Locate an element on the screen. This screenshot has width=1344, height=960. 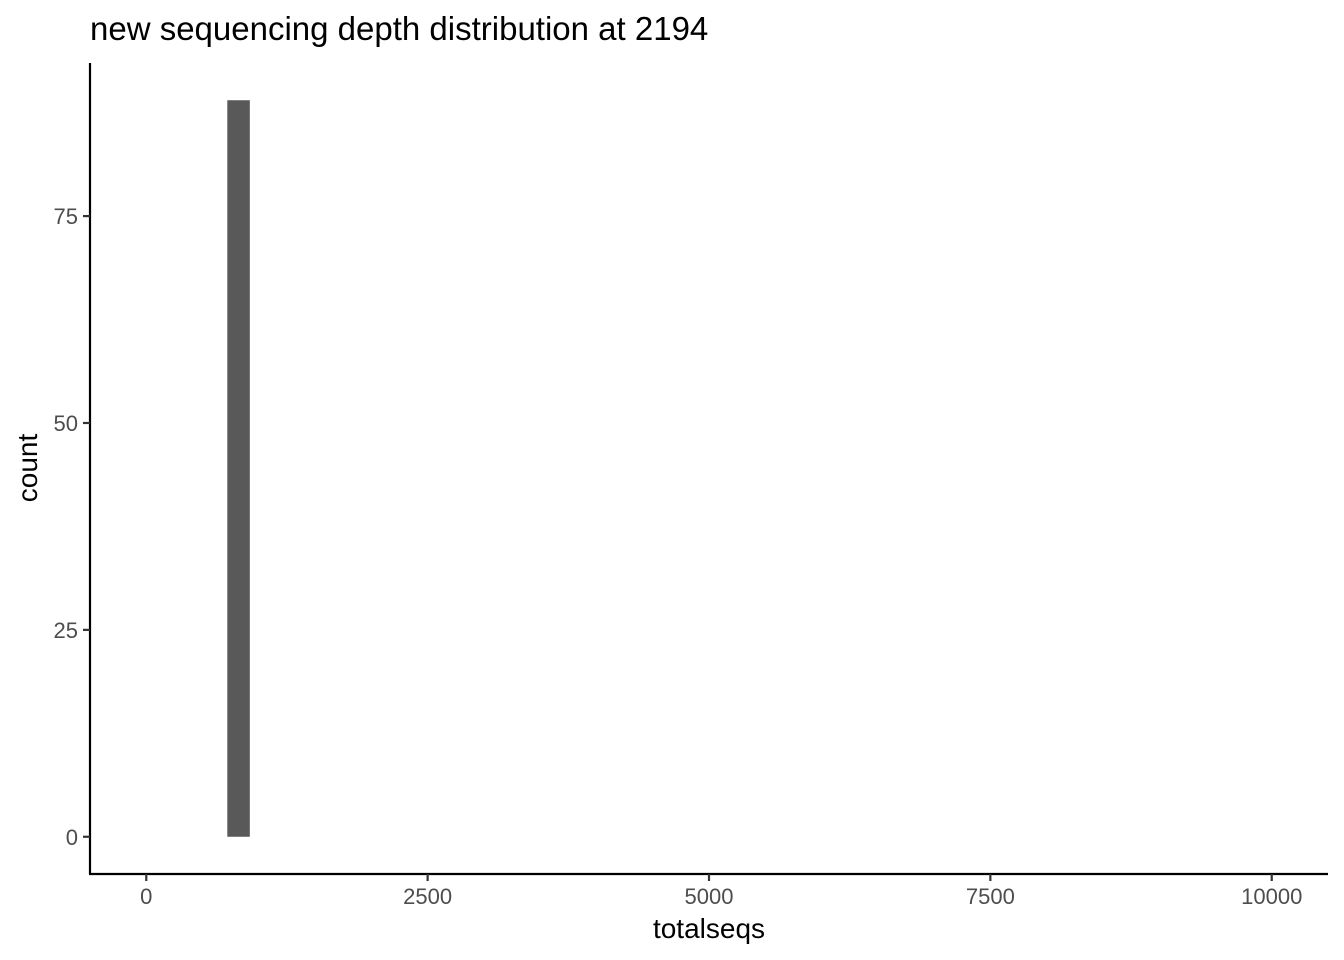
bars-layer is located at coordinates (238, 468).